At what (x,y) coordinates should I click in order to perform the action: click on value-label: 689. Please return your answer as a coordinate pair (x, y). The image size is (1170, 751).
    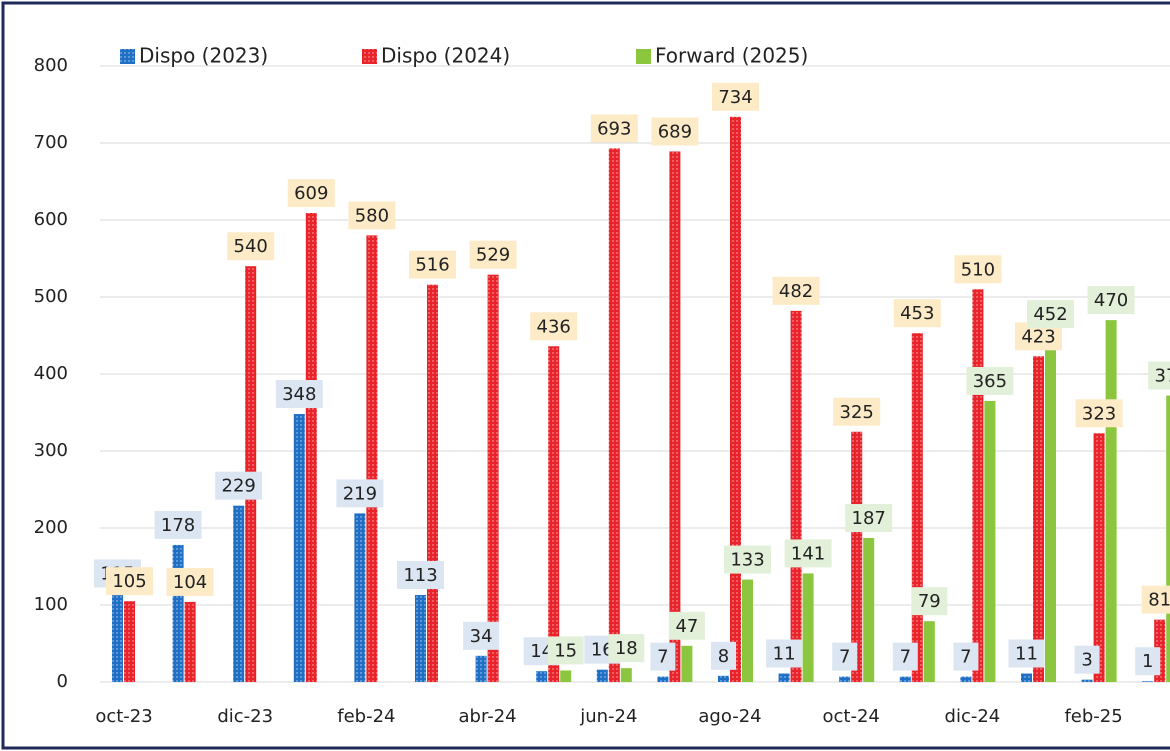
    Looking at the image, I should click on (675, 131).